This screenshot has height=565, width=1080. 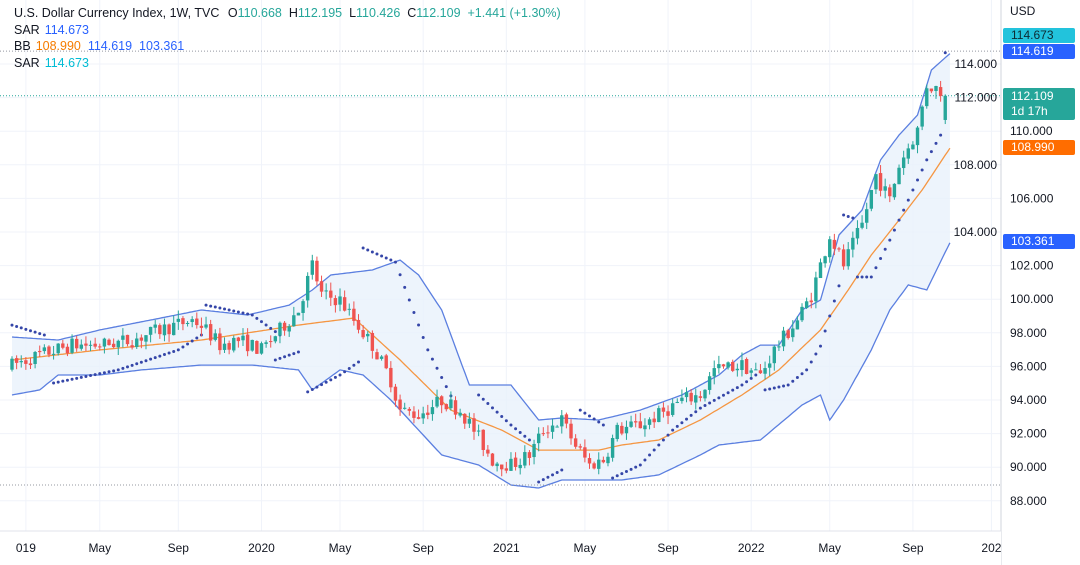 I want to click on last-price-tag: 112.109 1d 17h, so click(x=1039, y=104).